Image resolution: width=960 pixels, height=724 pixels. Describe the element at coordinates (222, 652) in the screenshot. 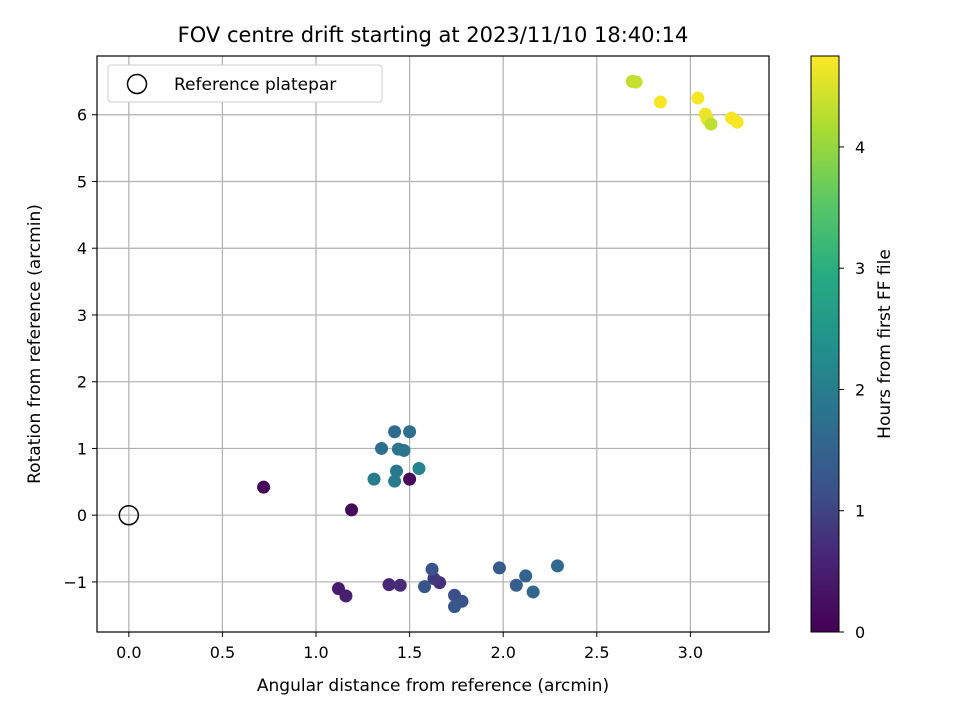

I see `x-tick-label: 0.5` at that location.